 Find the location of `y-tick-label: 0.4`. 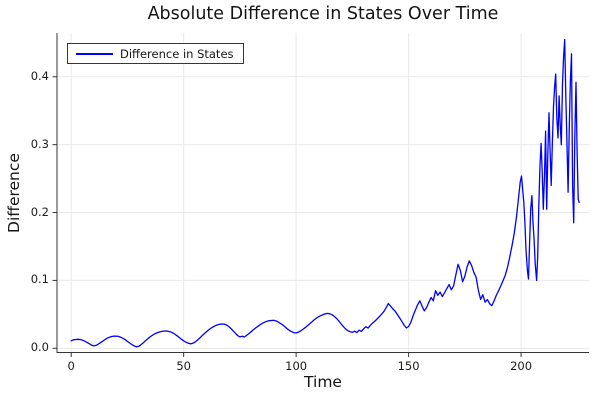

y-tick-label: 0.4 is located at coordinates (39, 75).